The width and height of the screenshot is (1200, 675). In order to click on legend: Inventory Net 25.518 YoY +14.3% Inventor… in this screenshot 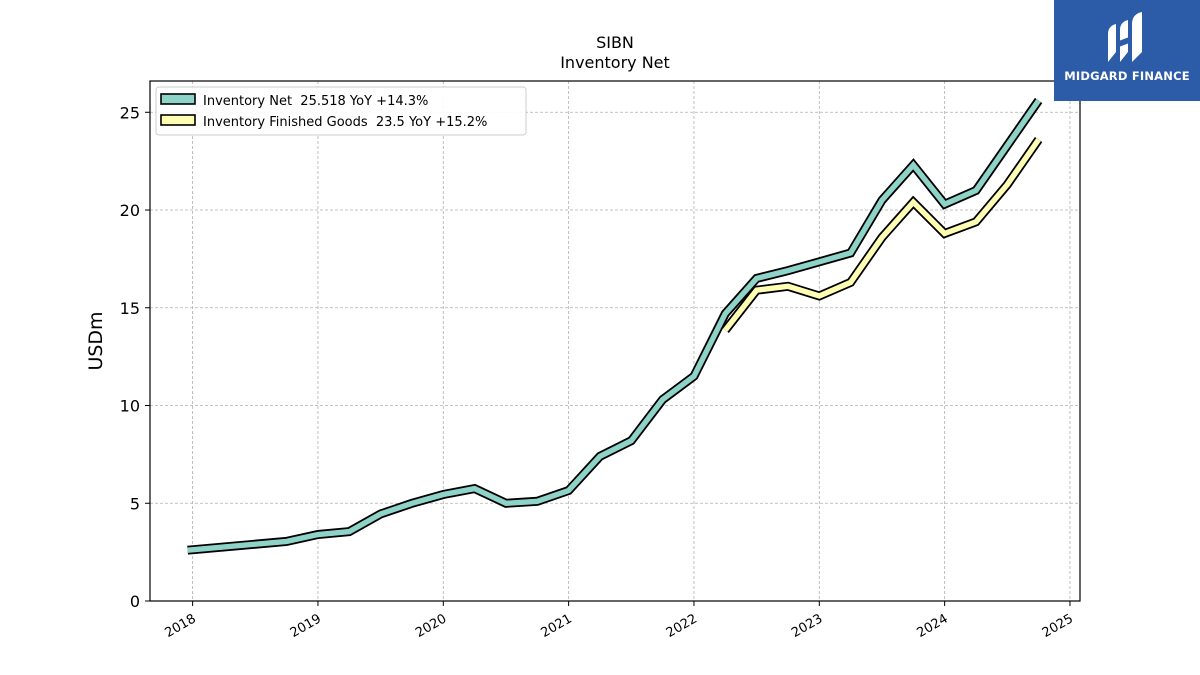, I will do `click(341, 111)`.